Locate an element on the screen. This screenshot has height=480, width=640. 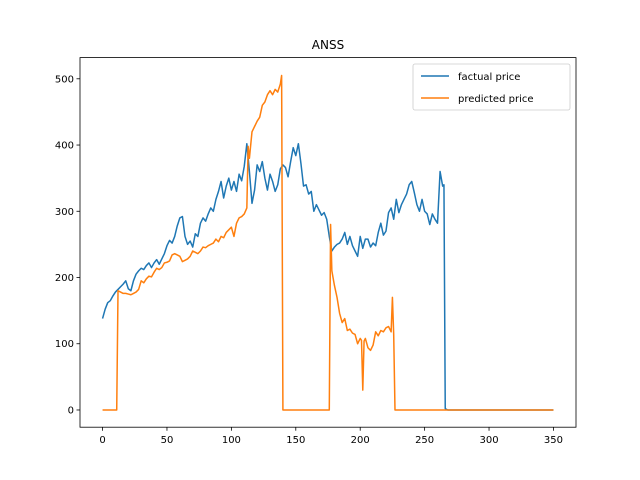
y-tick-label: 300 is located at coordinates (64, 212).